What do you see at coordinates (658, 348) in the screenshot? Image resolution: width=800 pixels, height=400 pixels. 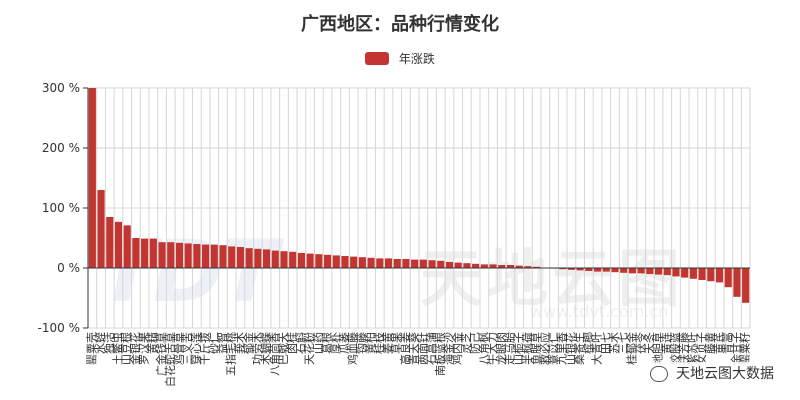 I see `x-tick-label: 地胆草` at bounding box center [658, 348].